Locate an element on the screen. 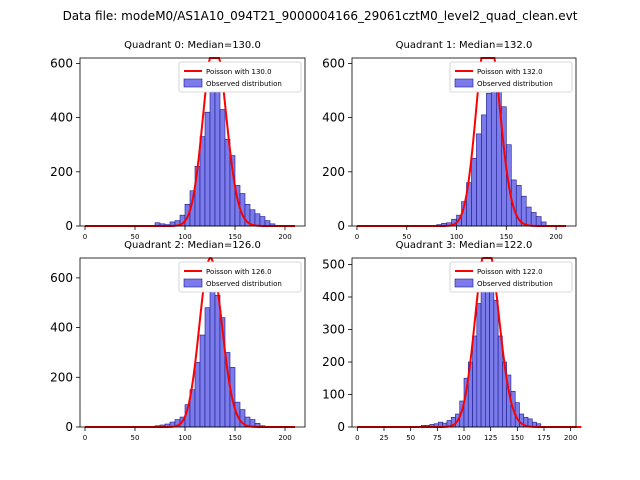 The width and height of the screenshot is (640, 480). x-tick-label: 25 is located at coordinates (384, 438).